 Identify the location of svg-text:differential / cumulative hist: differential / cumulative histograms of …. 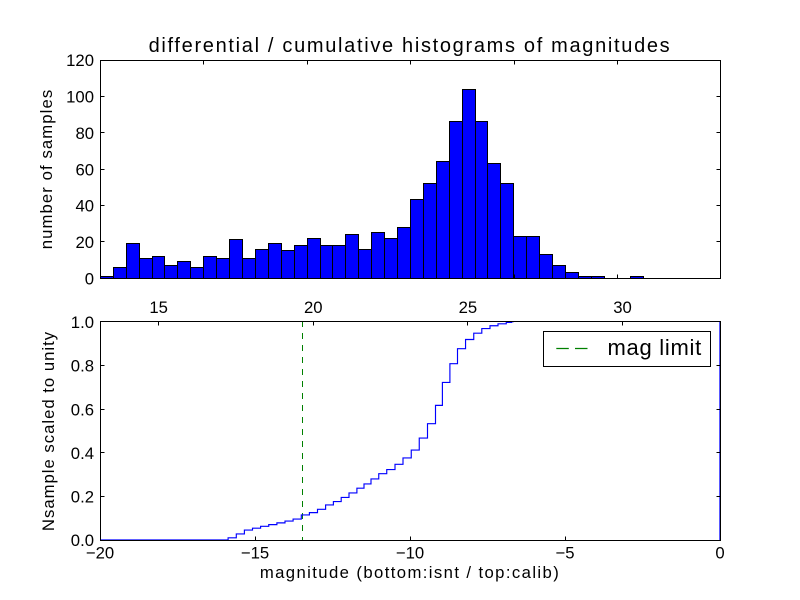
(410, 46).